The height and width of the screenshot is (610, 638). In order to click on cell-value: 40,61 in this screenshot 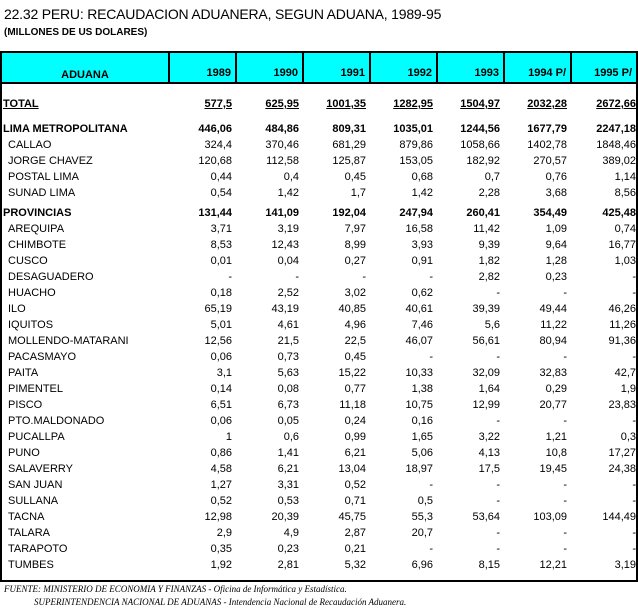, I will do `click(419, 308)`.